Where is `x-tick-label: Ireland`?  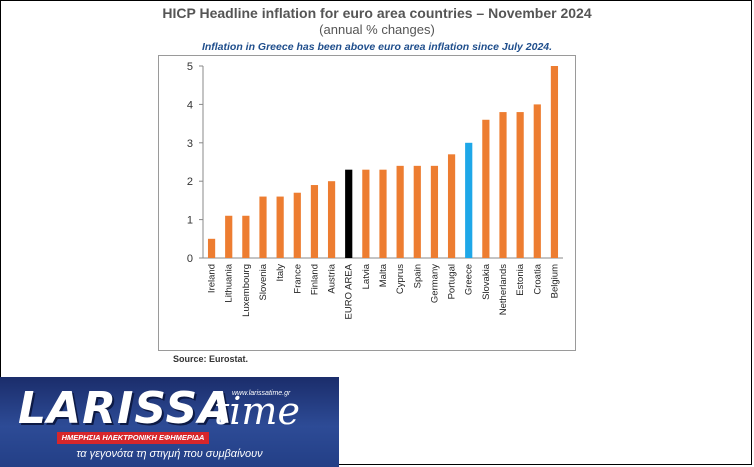 x-tick-label: Ireland is located at coordinates (212, 278).